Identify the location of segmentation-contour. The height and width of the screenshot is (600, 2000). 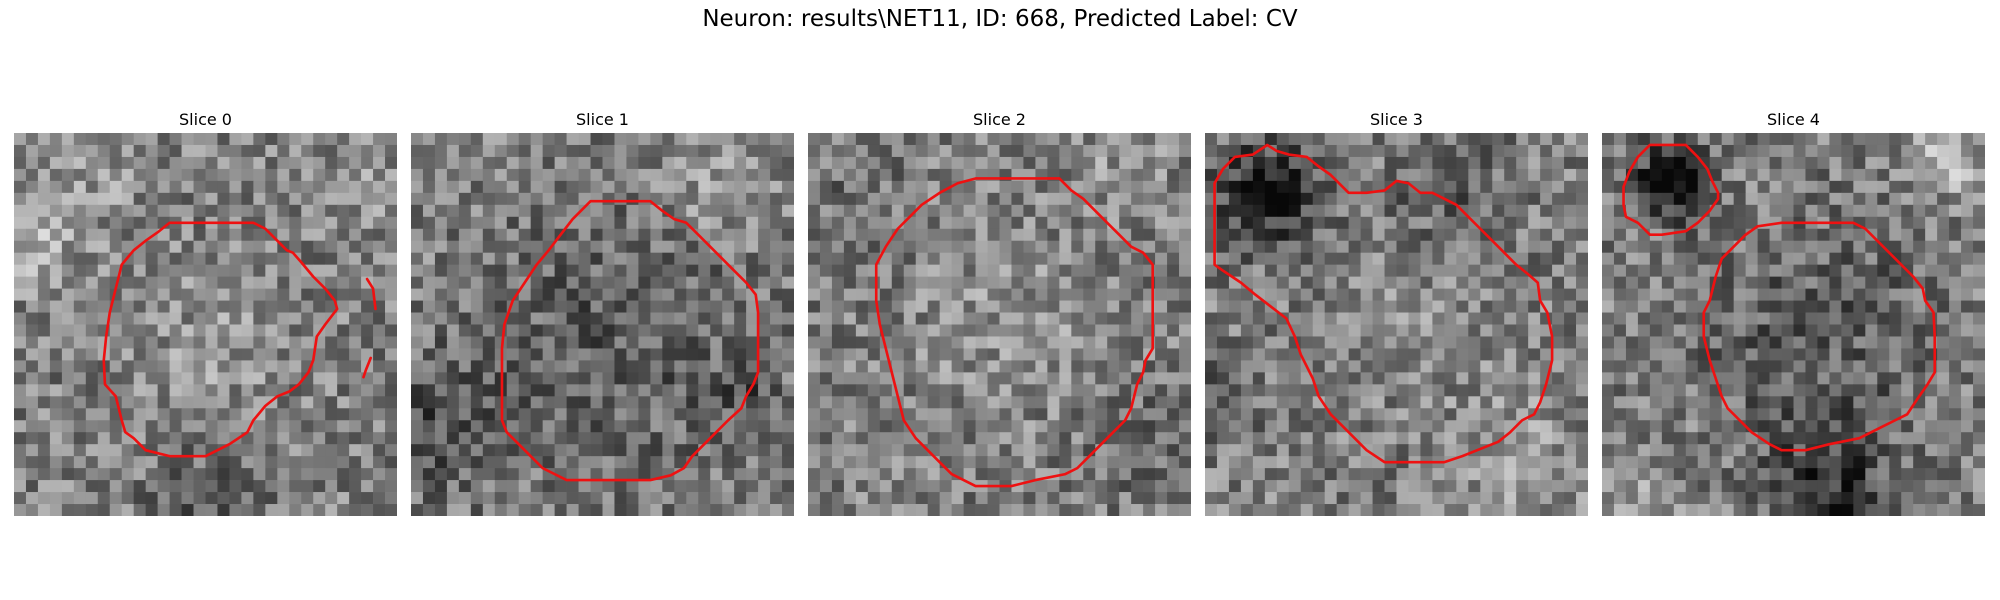
(630, 340).